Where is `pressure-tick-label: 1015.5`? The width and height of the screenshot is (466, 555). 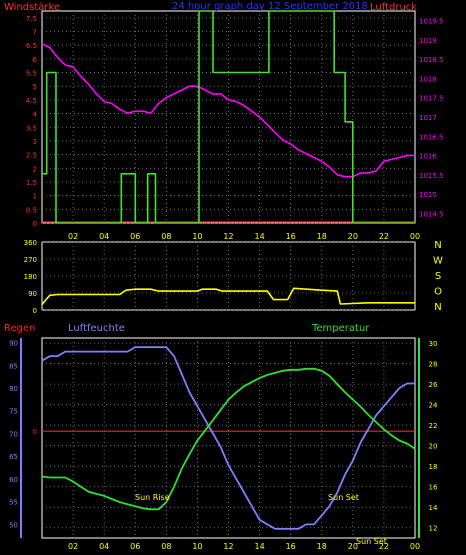
pressure-tick-label: 1015.5 is located at coordinates (431, 176).